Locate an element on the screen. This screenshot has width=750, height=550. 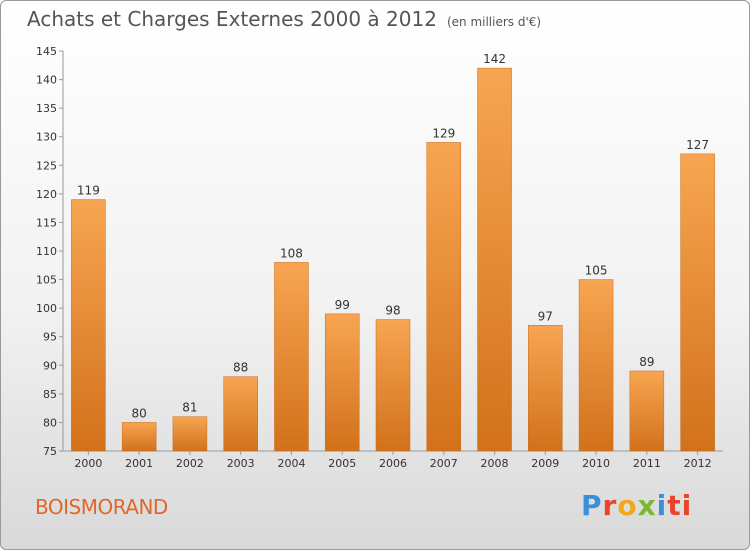
y-tick-label: 90 is located at coordinates (50, 365).